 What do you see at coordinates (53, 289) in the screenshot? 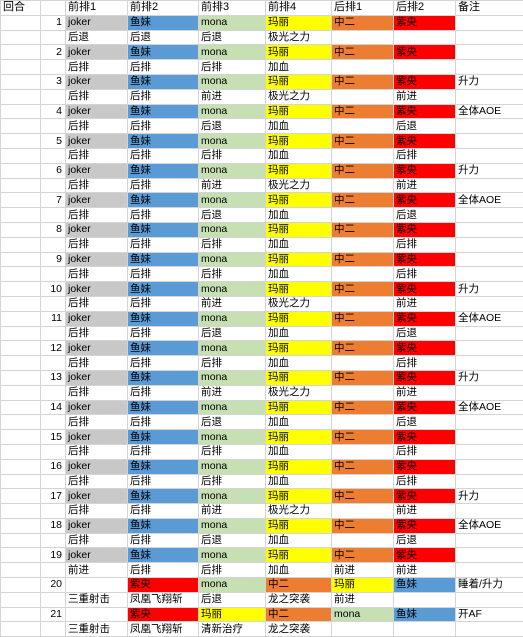
I see `round-number-cell: 10` at bounding box center [53, 289].